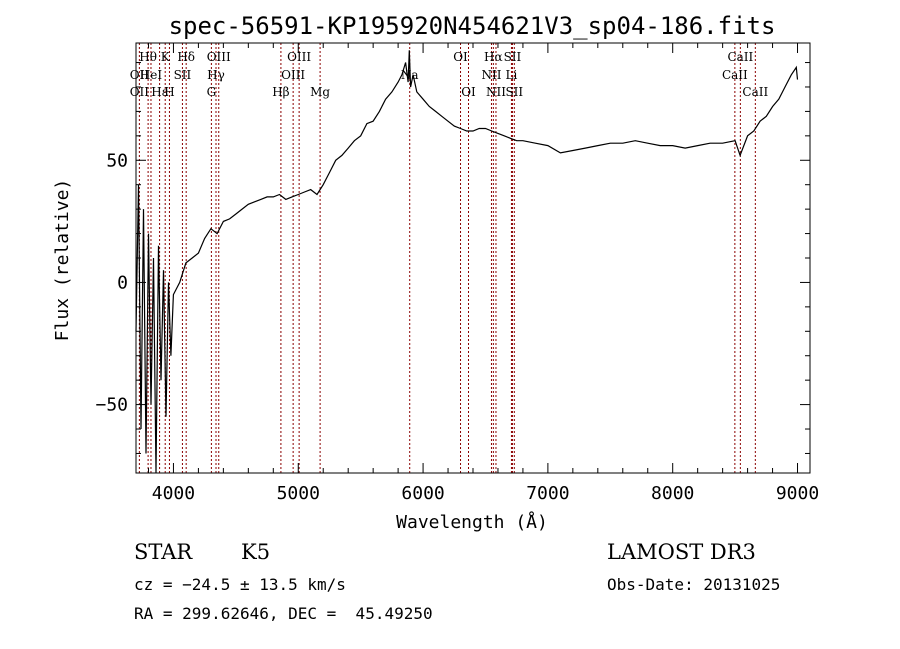  I want to click on y-axis-label: Flux (relative), so click(62, 260).